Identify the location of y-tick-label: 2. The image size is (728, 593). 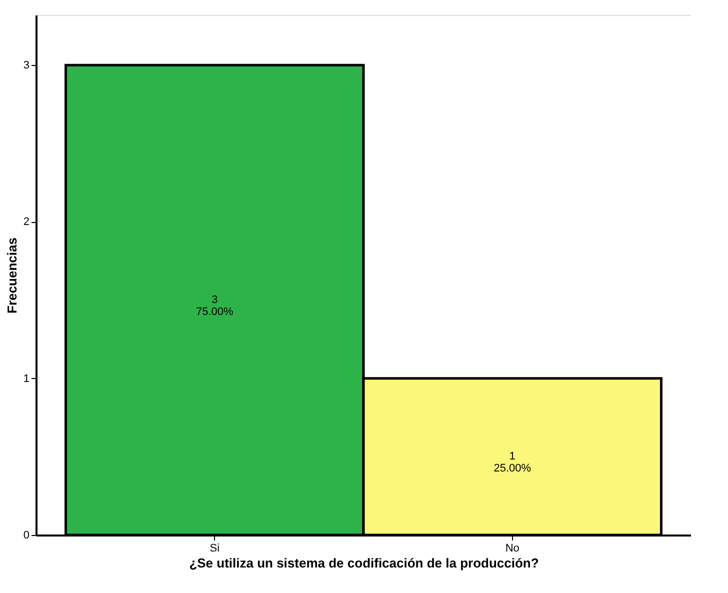
(26, 222).